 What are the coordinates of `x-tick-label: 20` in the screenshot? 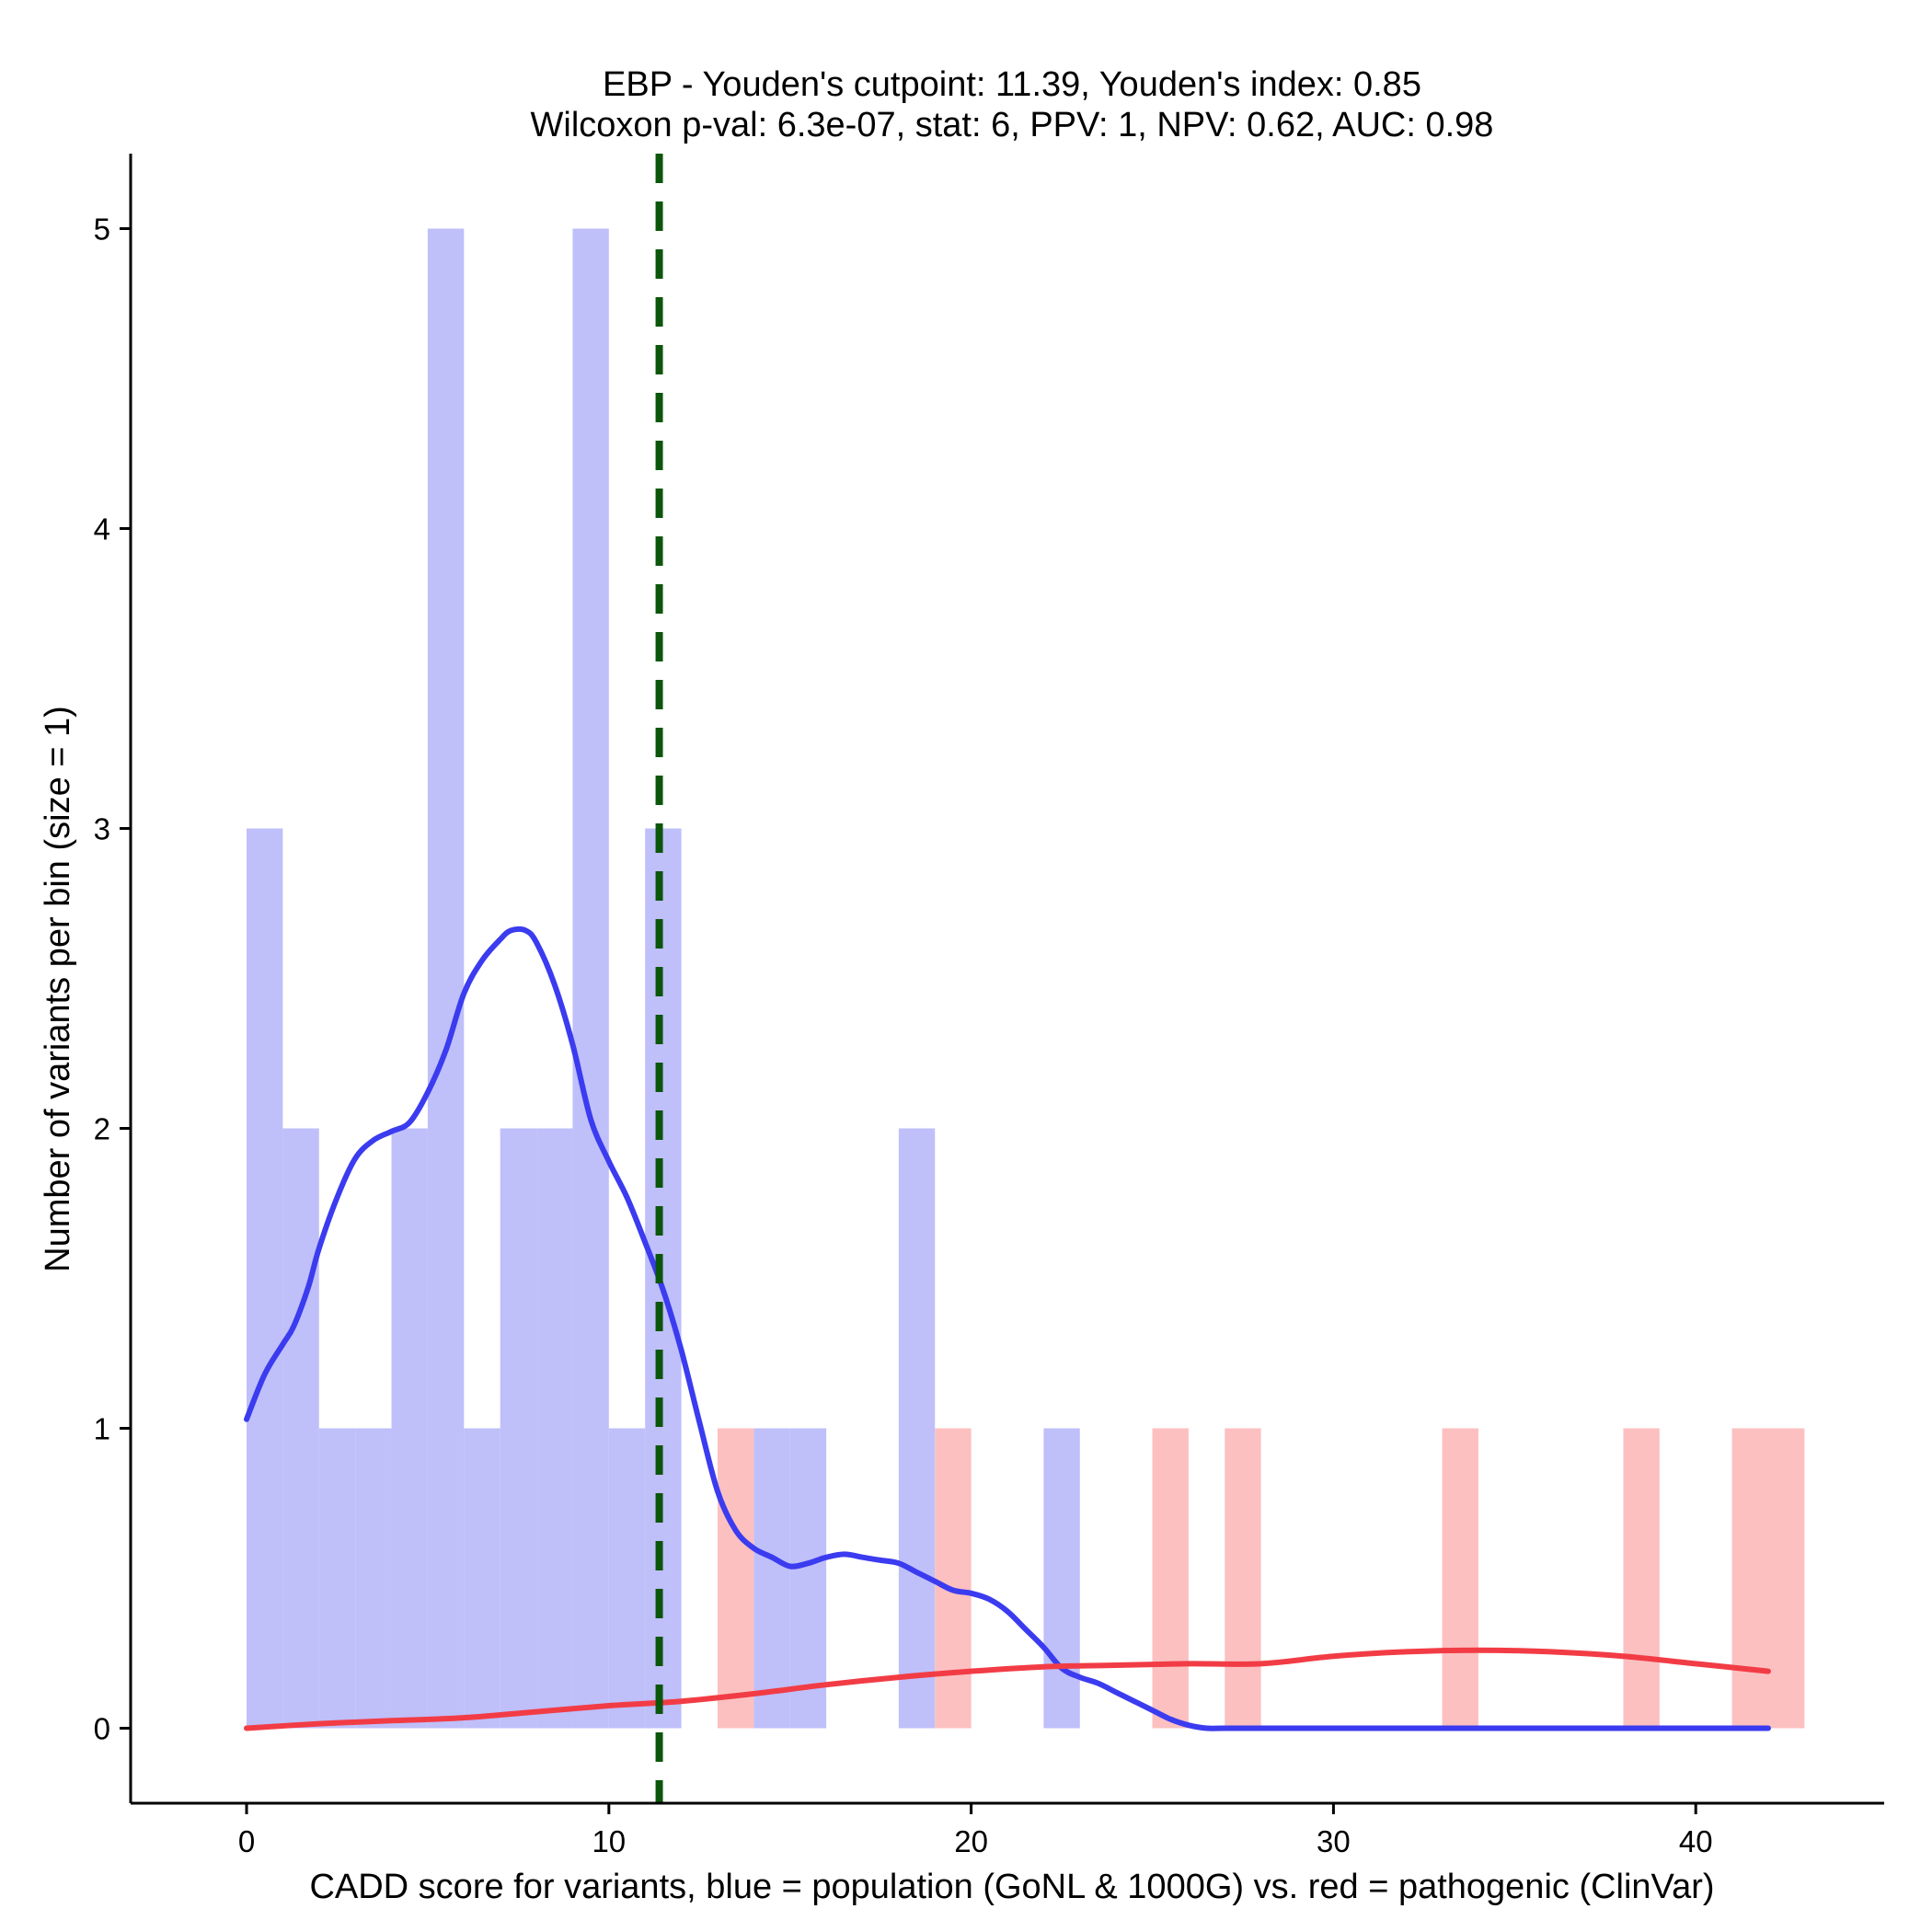 It's located at (971, 1841).